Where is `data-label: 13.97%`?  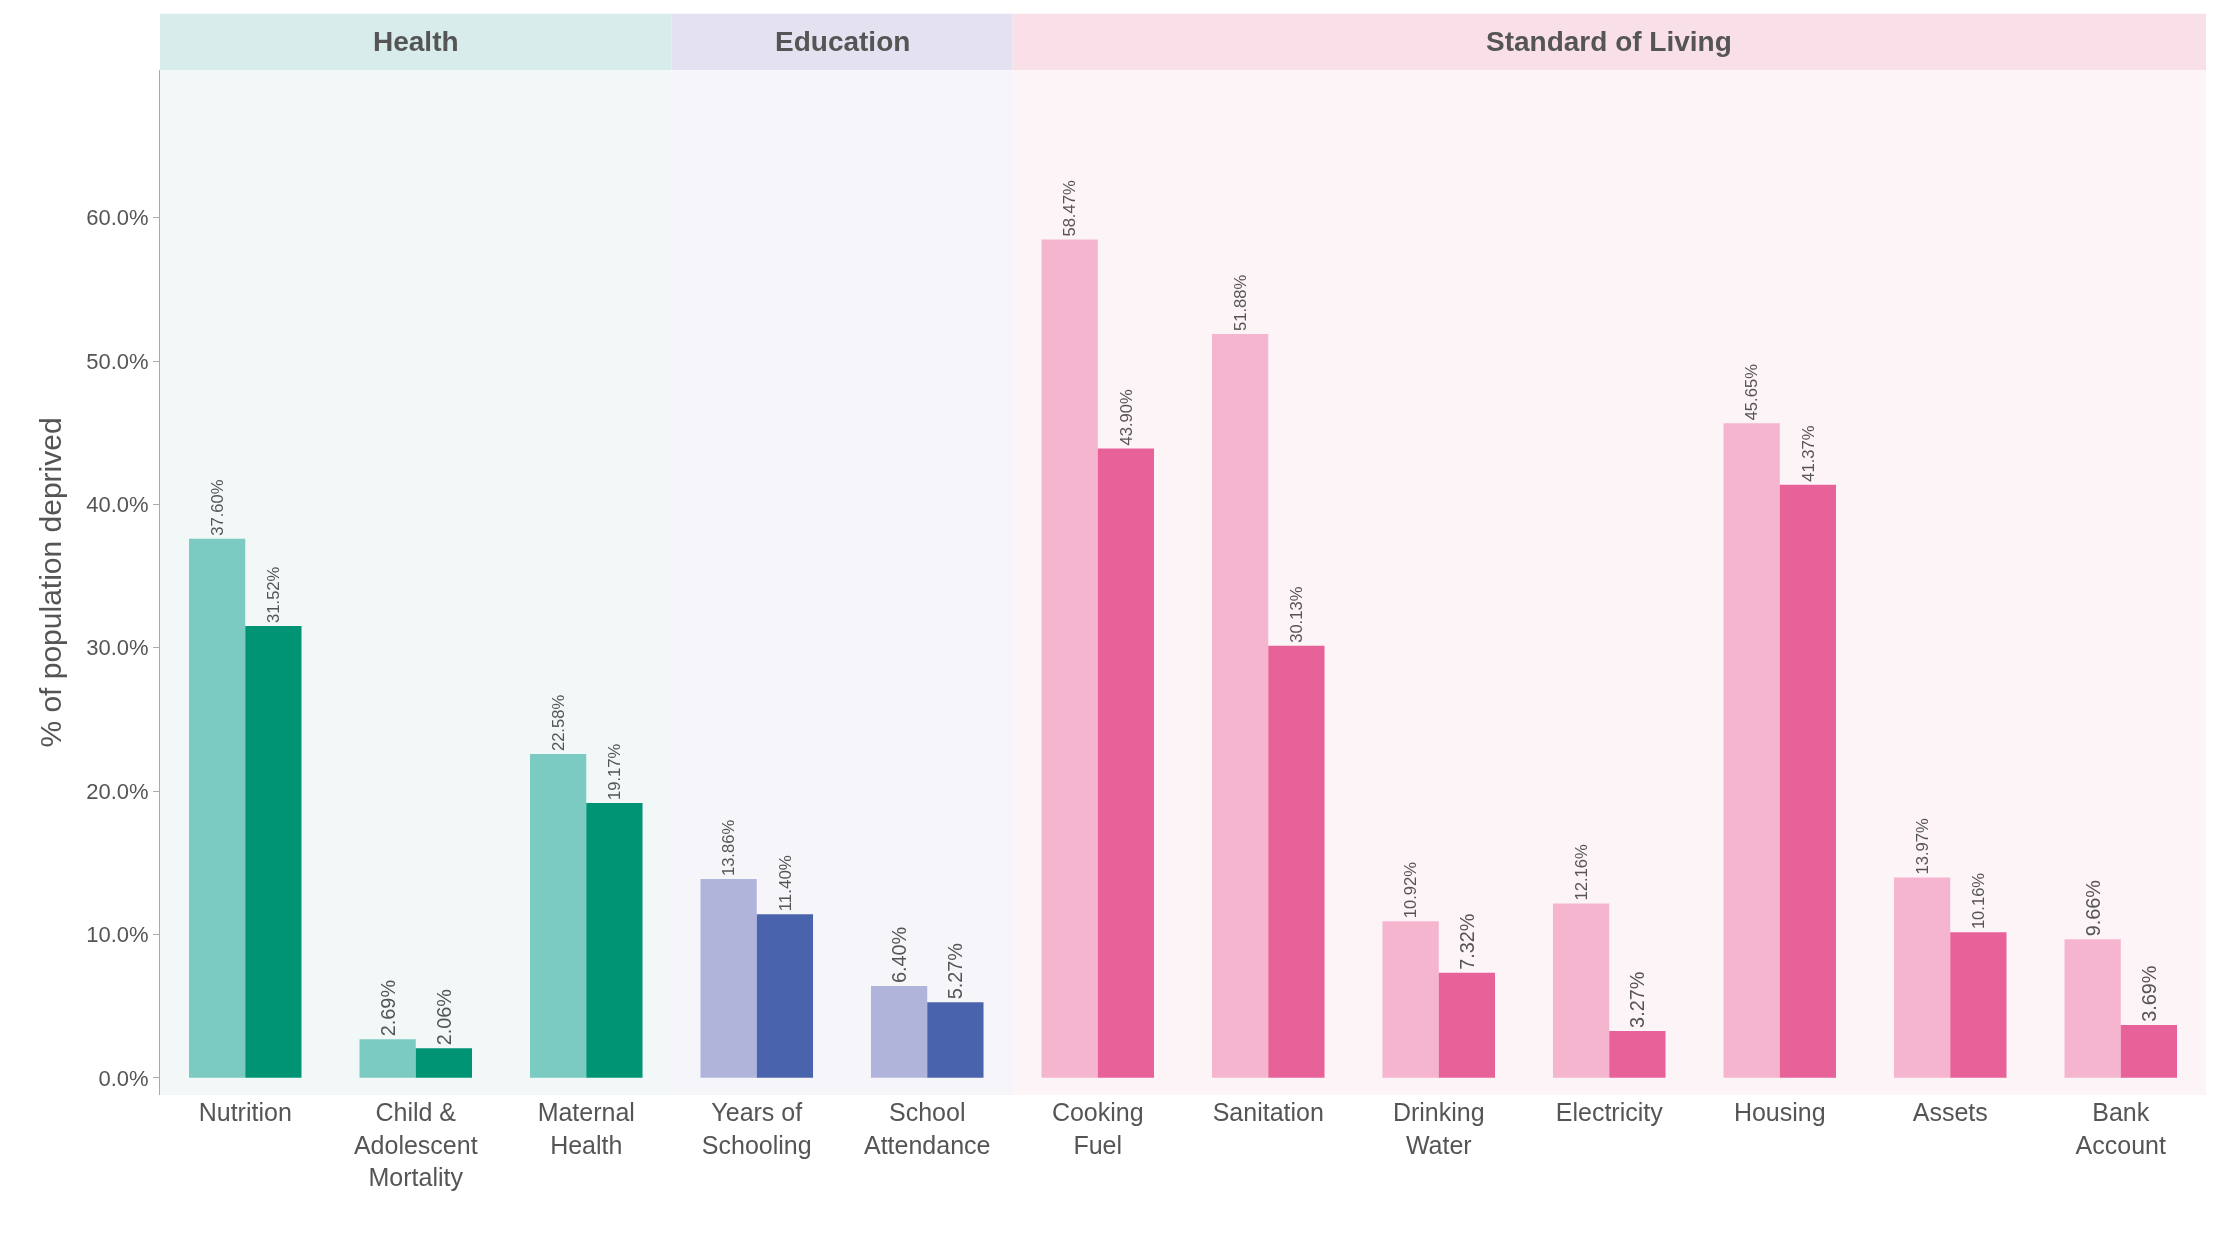
data-label: 13.97% is located at coordinates (1922, 846).